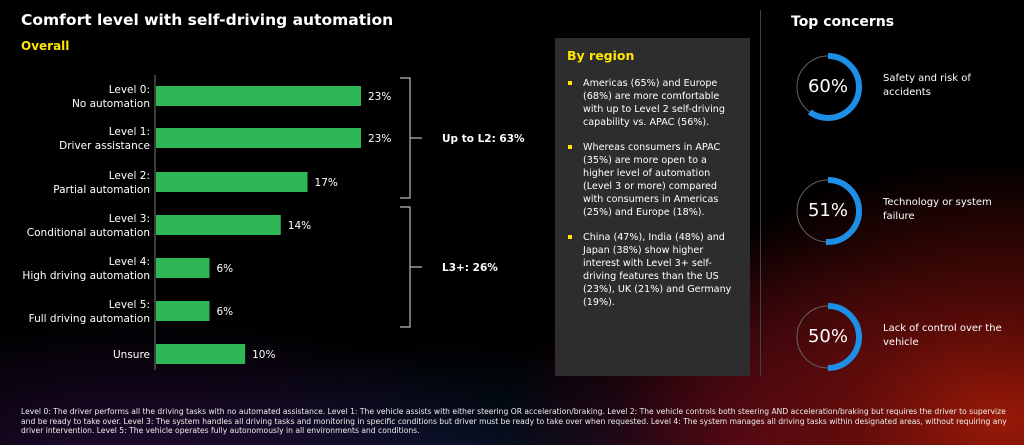 The width and height of the screenshot is (1024, 445). What do you see at coordinates (89, 319) in the screenshot?
I see `category-label: Full driving automation` at bounding box center [89, 319].